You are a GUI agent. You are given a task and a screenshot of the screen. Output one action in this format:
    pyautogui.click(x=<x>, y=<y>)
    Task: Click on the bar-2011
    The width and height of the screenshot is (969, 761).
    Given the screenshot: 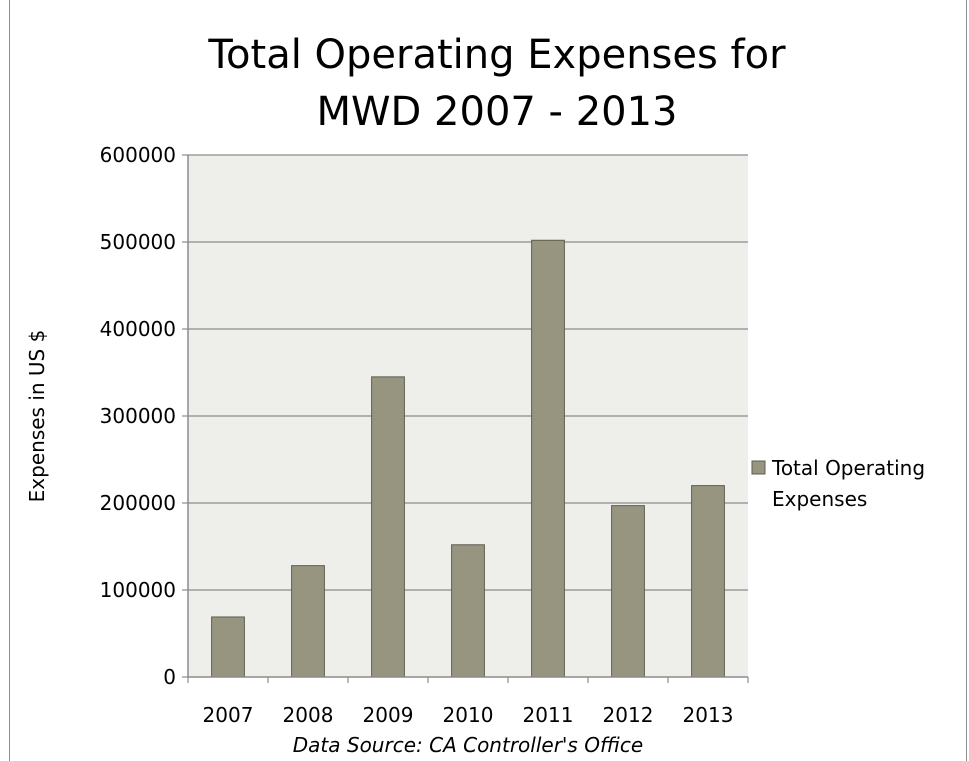 What is the action you would take?
    pyautogui.click(x=548, y=458)
    